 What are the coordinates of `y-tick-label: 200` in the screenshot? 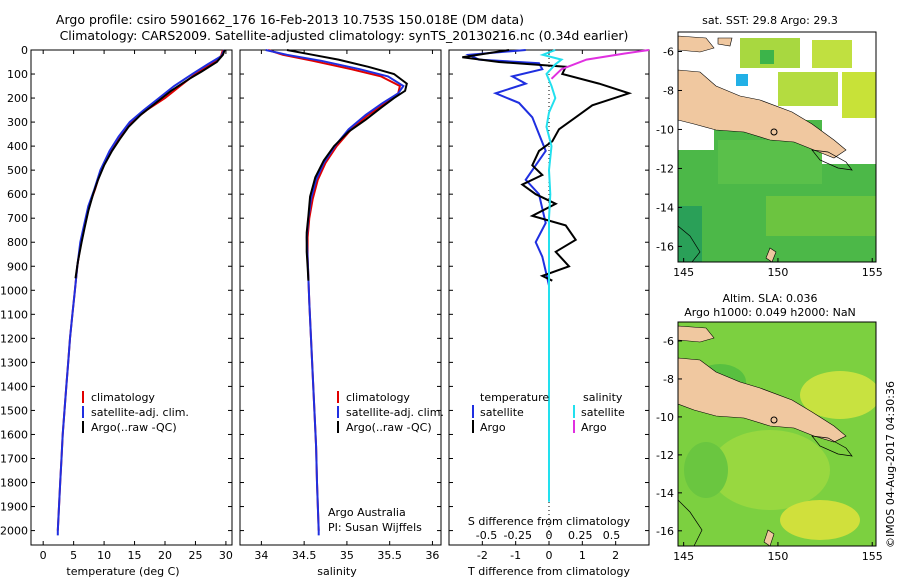 It's located at (17, 98).